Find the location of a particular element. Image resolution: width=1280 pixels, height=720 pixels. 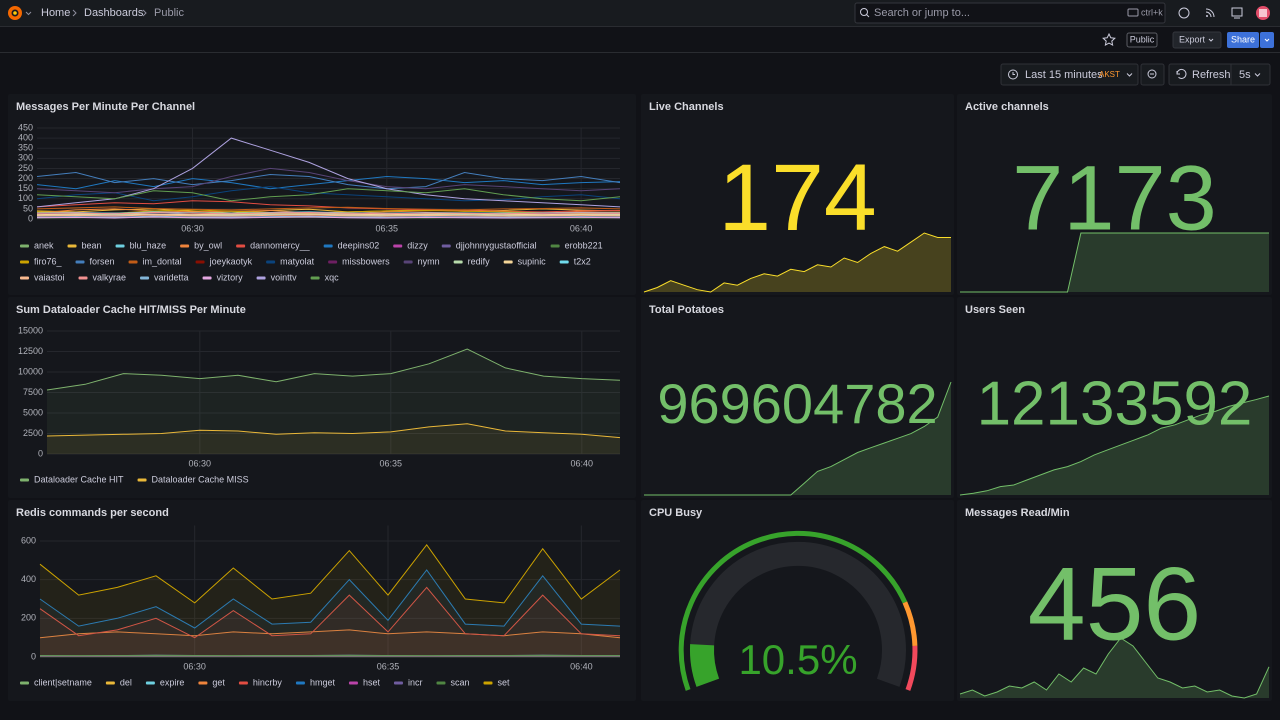

badge-text: Public is located at coordinates (1142, 39).